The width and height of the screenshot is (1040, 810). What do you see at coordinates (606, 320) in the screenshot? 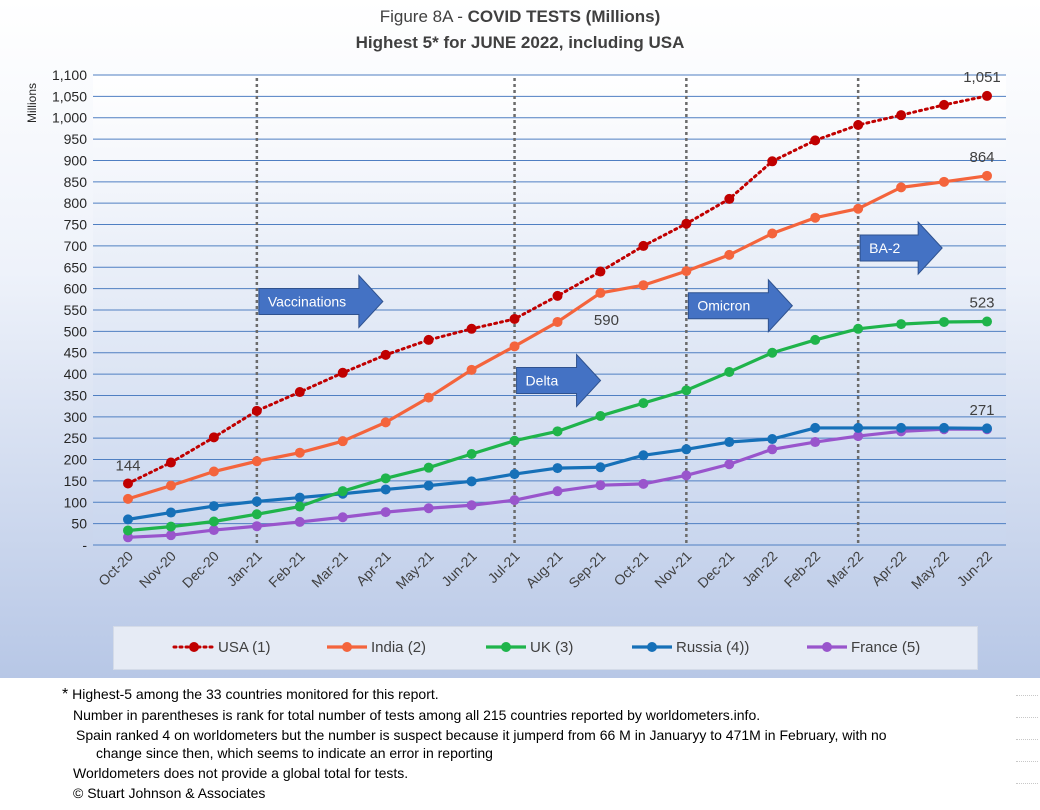
I see `data-label: 590` at bounding box center [606, 320].